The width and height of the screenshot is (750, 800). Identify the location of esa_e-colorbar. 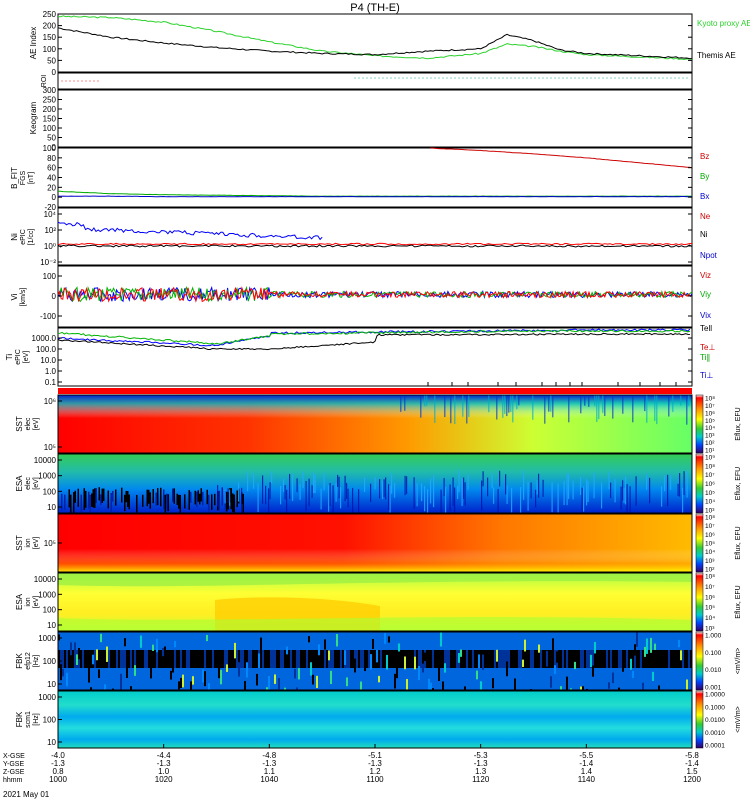
(699, 483).